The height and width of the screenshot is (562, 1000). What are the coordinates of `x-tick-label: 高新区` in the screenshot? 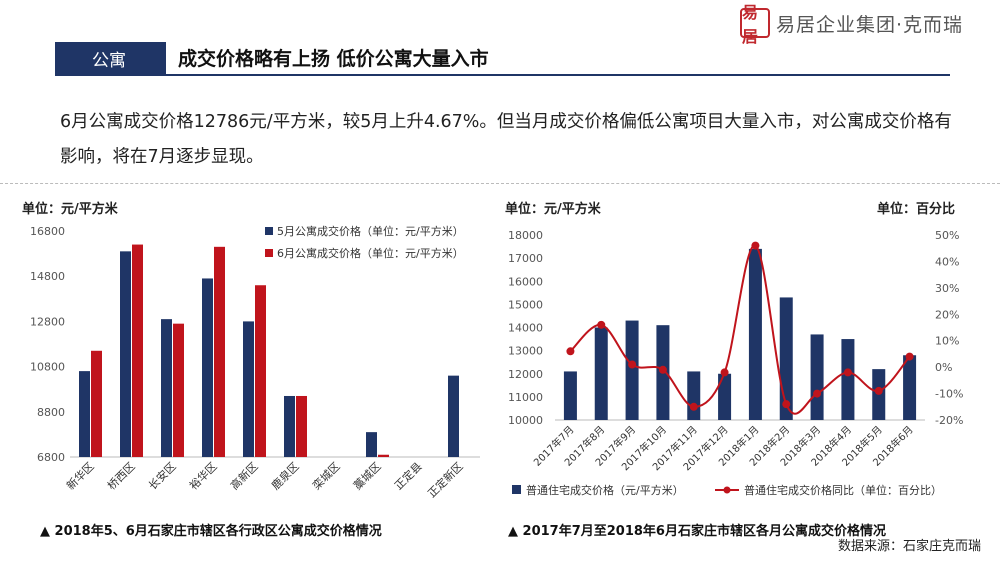 It's located at (243, 475).